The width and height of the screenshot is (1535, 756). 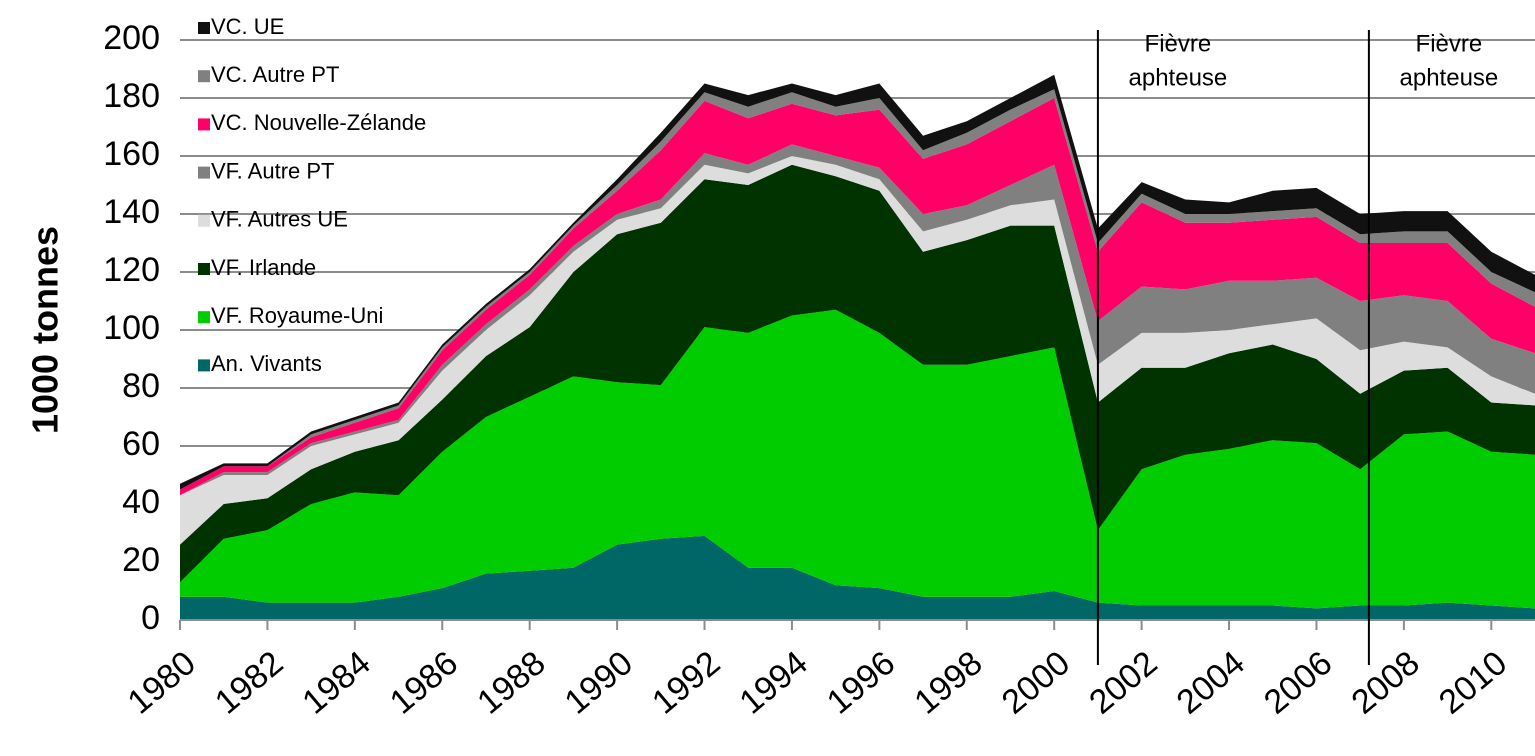 What do you see at coordinates (150, 618) in the screenshot?
I see `y-tick-label: 0` at bounding box center [150, 618].